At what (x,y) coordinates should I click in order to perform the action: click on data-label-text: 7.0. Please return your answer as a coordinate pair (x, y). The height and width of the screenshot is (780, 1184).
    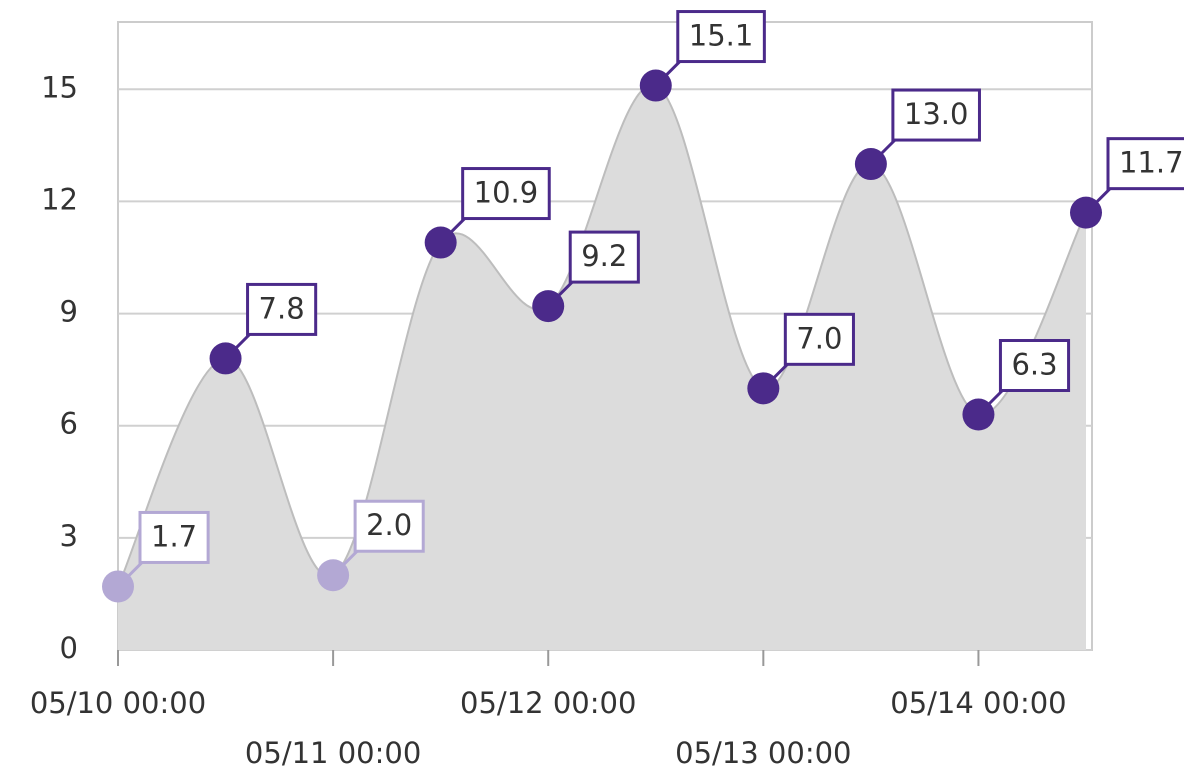
    Looking at the image, I should click on (819, 338).